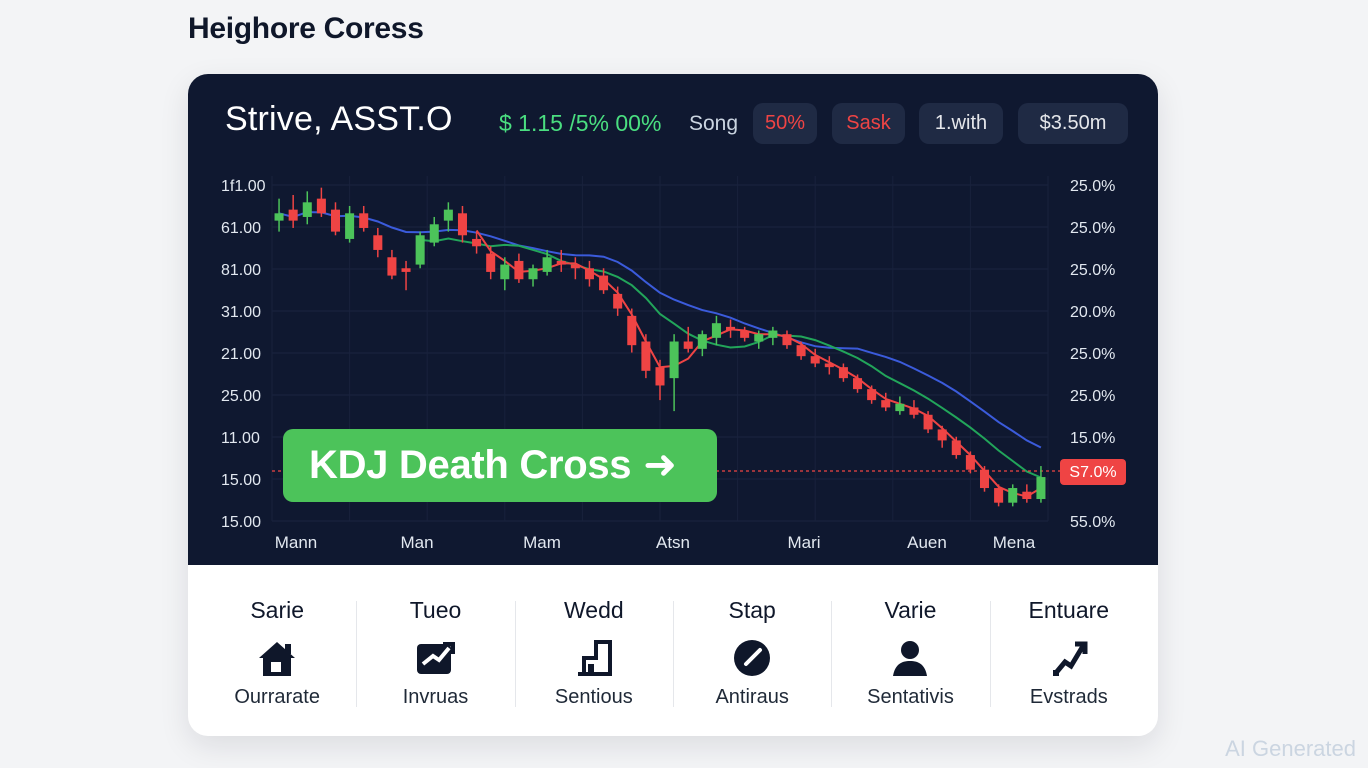 The image size is (1368, 768). Describe the element at coordinates (240, 438) in the screenshot. I see `y-left-tick: 11.00` at that location.